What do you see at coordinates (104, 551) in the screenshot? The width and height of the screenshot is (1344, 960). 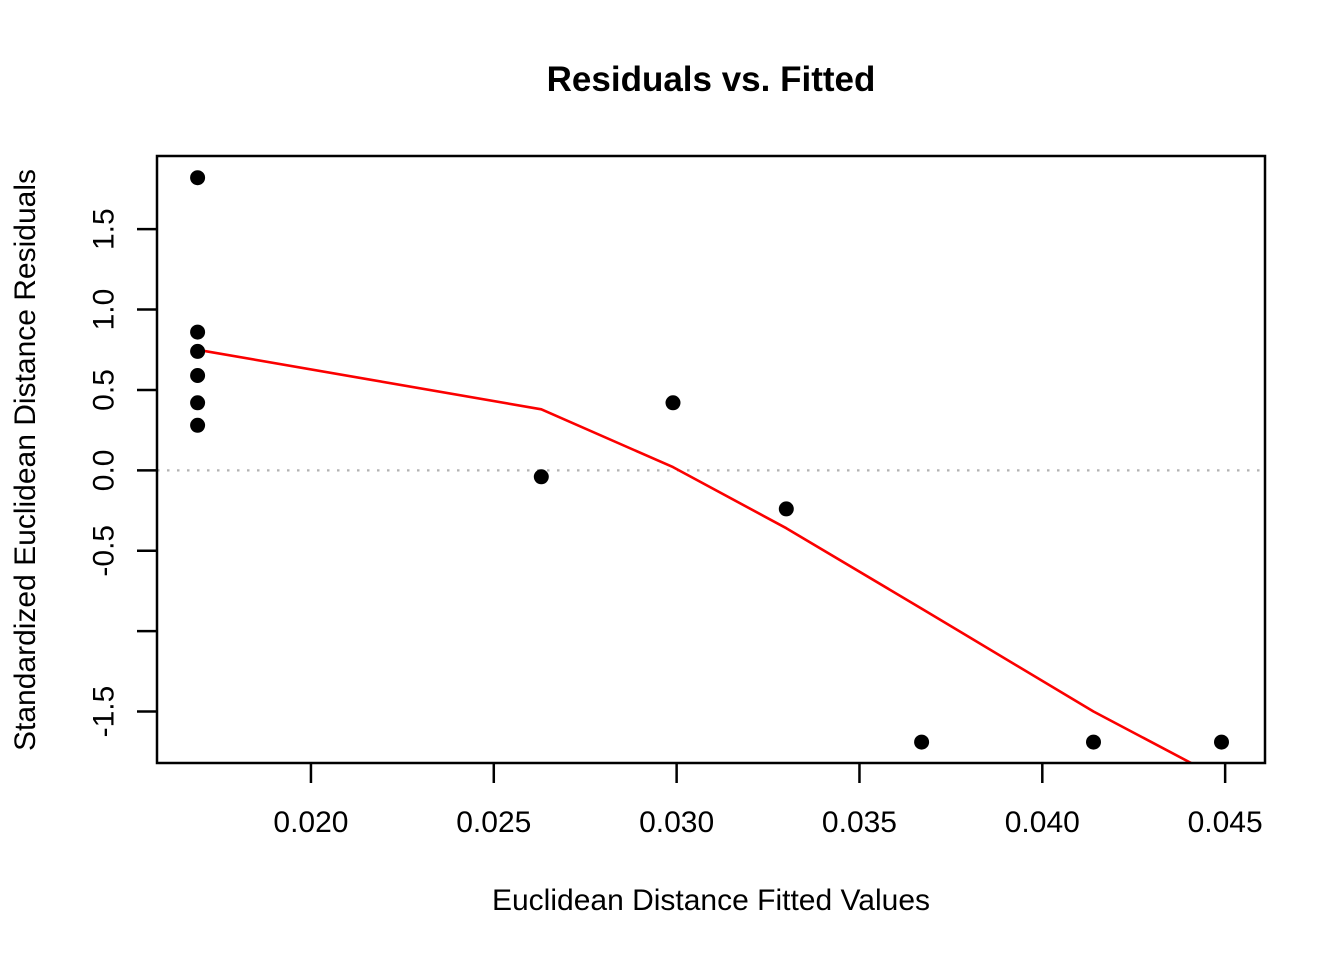 I see `y-tick-label: -0.5` at bounding box center [104, 551].